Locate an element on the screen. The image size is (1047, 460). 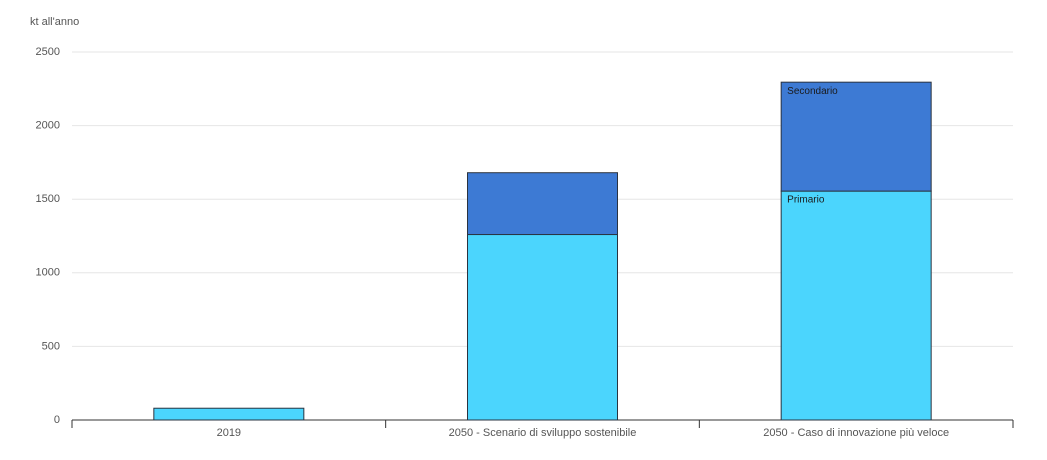
x-tick-label: 2019 is located at coordinates (229, 433).